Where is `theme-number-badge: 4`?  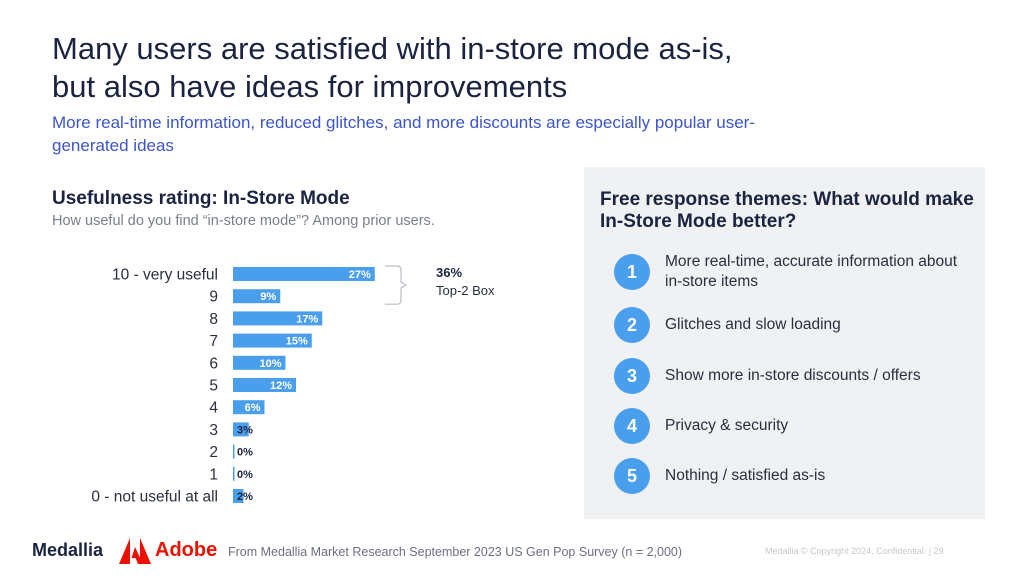
theme-number-badge: 4 is located at coordinates (632, 426).